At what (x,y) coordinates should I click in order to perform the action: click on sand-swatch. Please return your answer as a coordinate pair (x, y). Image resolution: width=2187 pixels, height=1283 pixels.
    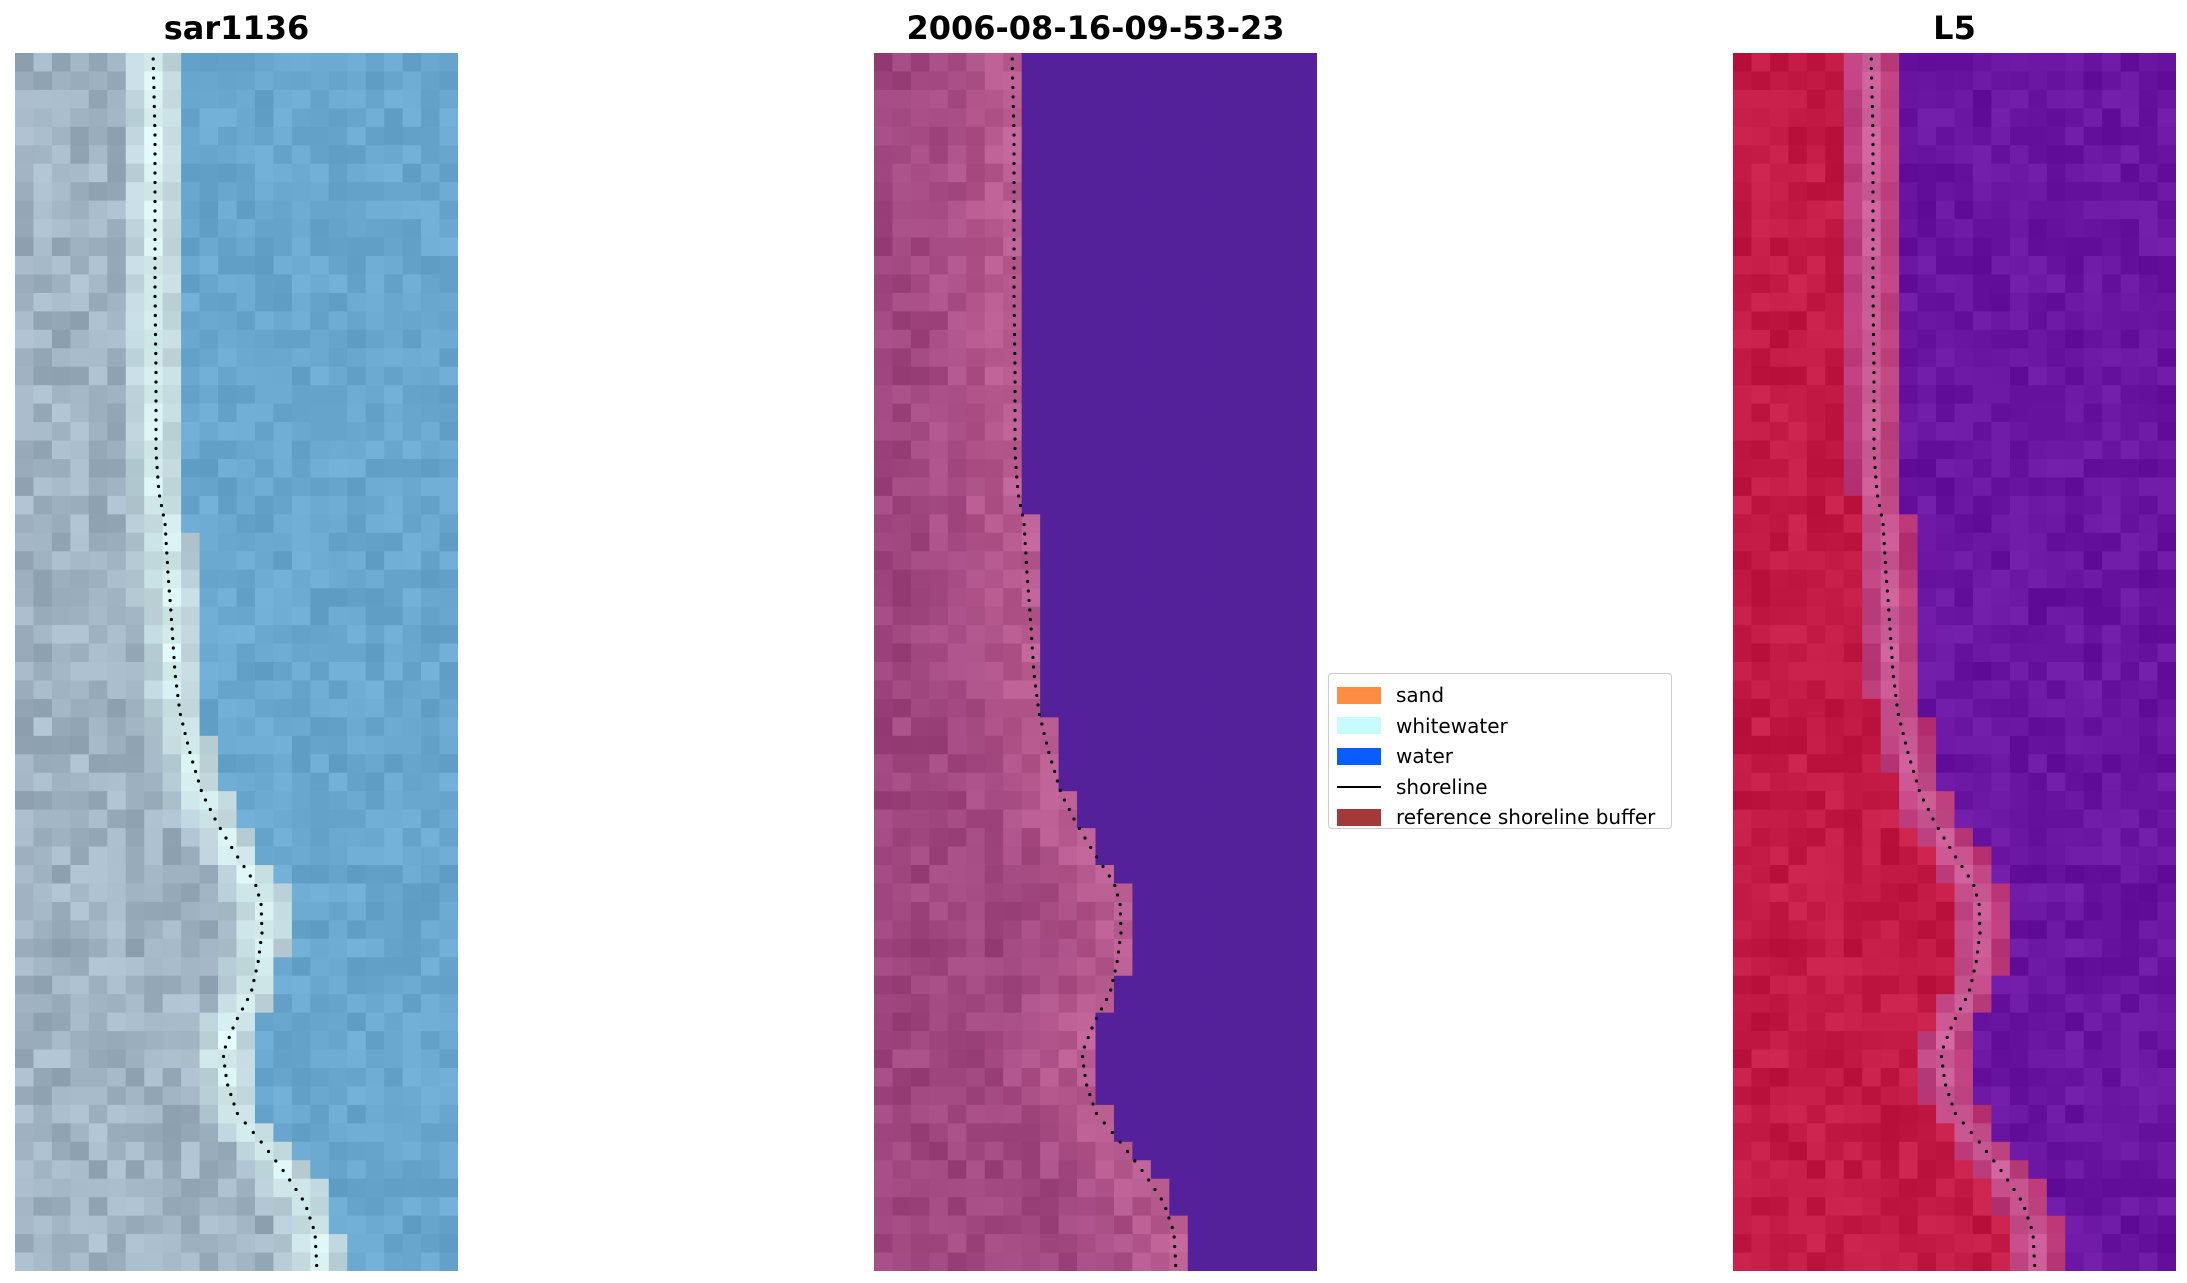
    Looking at the image, I should click on (1359, 695).